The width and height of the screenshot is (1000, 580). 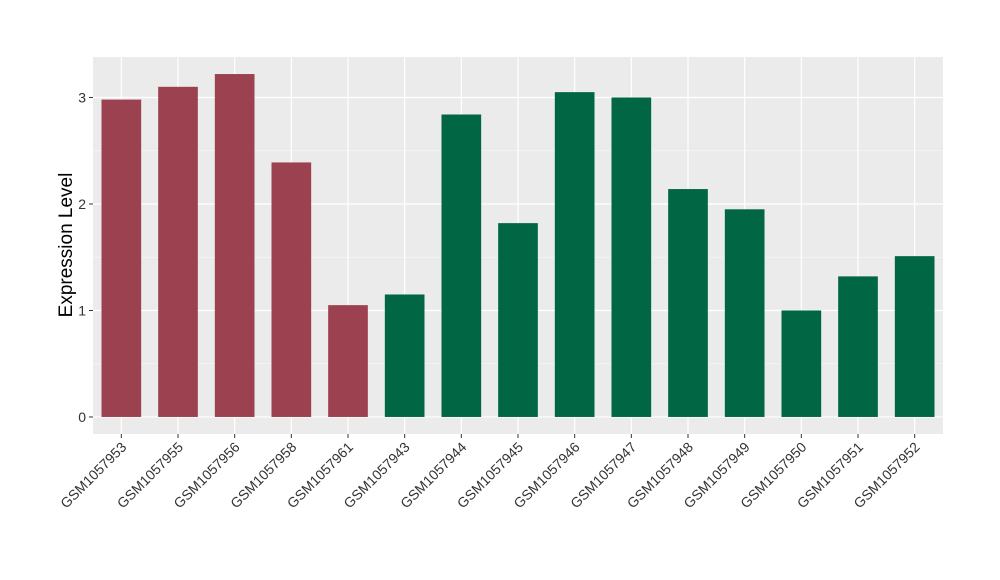 I want to click on bar-GSM1057950, so click(x=801, y=363).